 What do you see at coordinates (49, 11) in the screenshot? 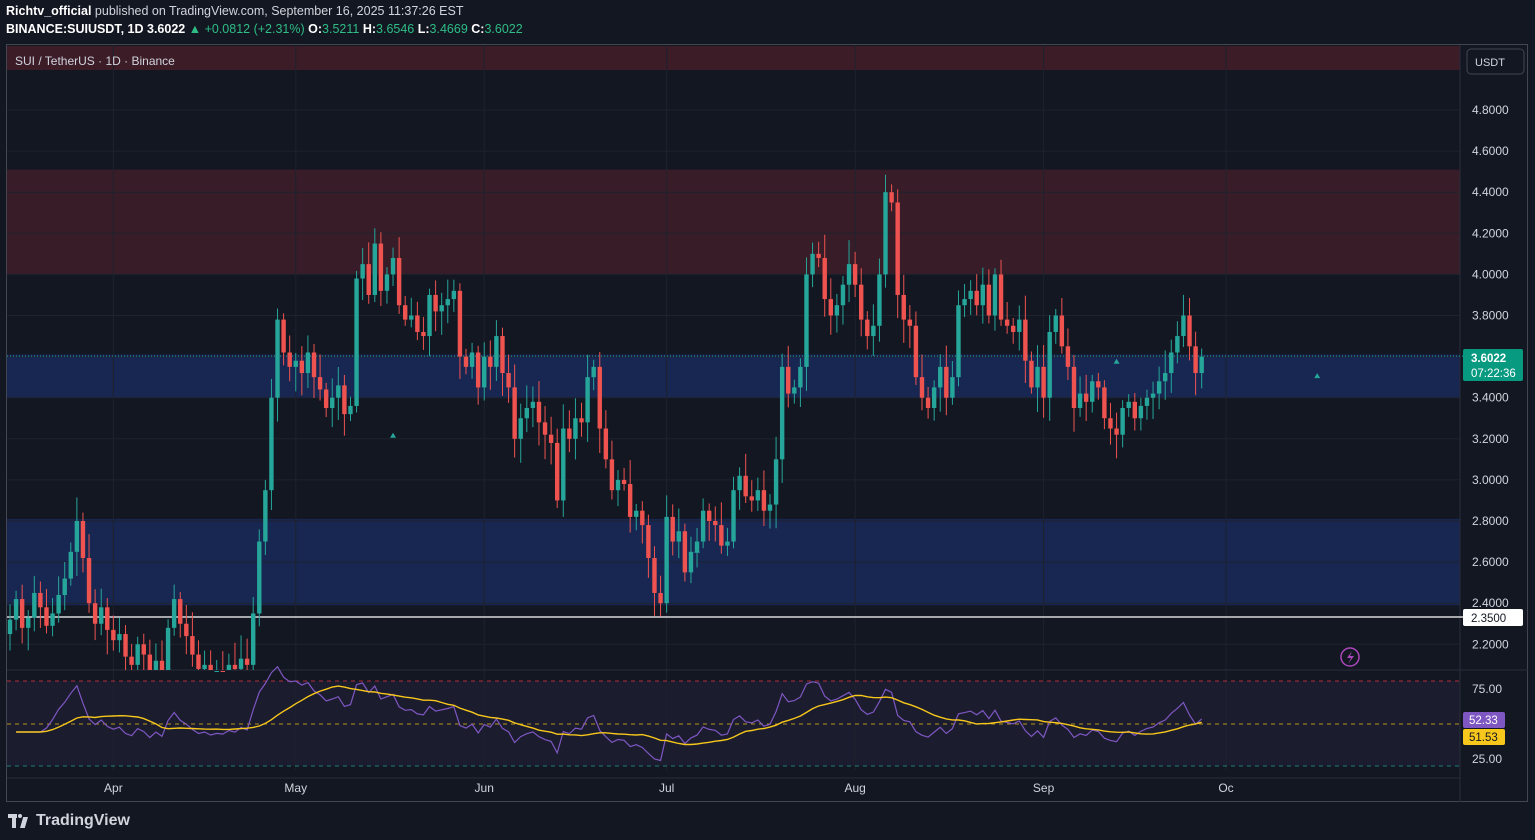
I see `publisher-name: Richtv_official` at bounding box center [49, 11].